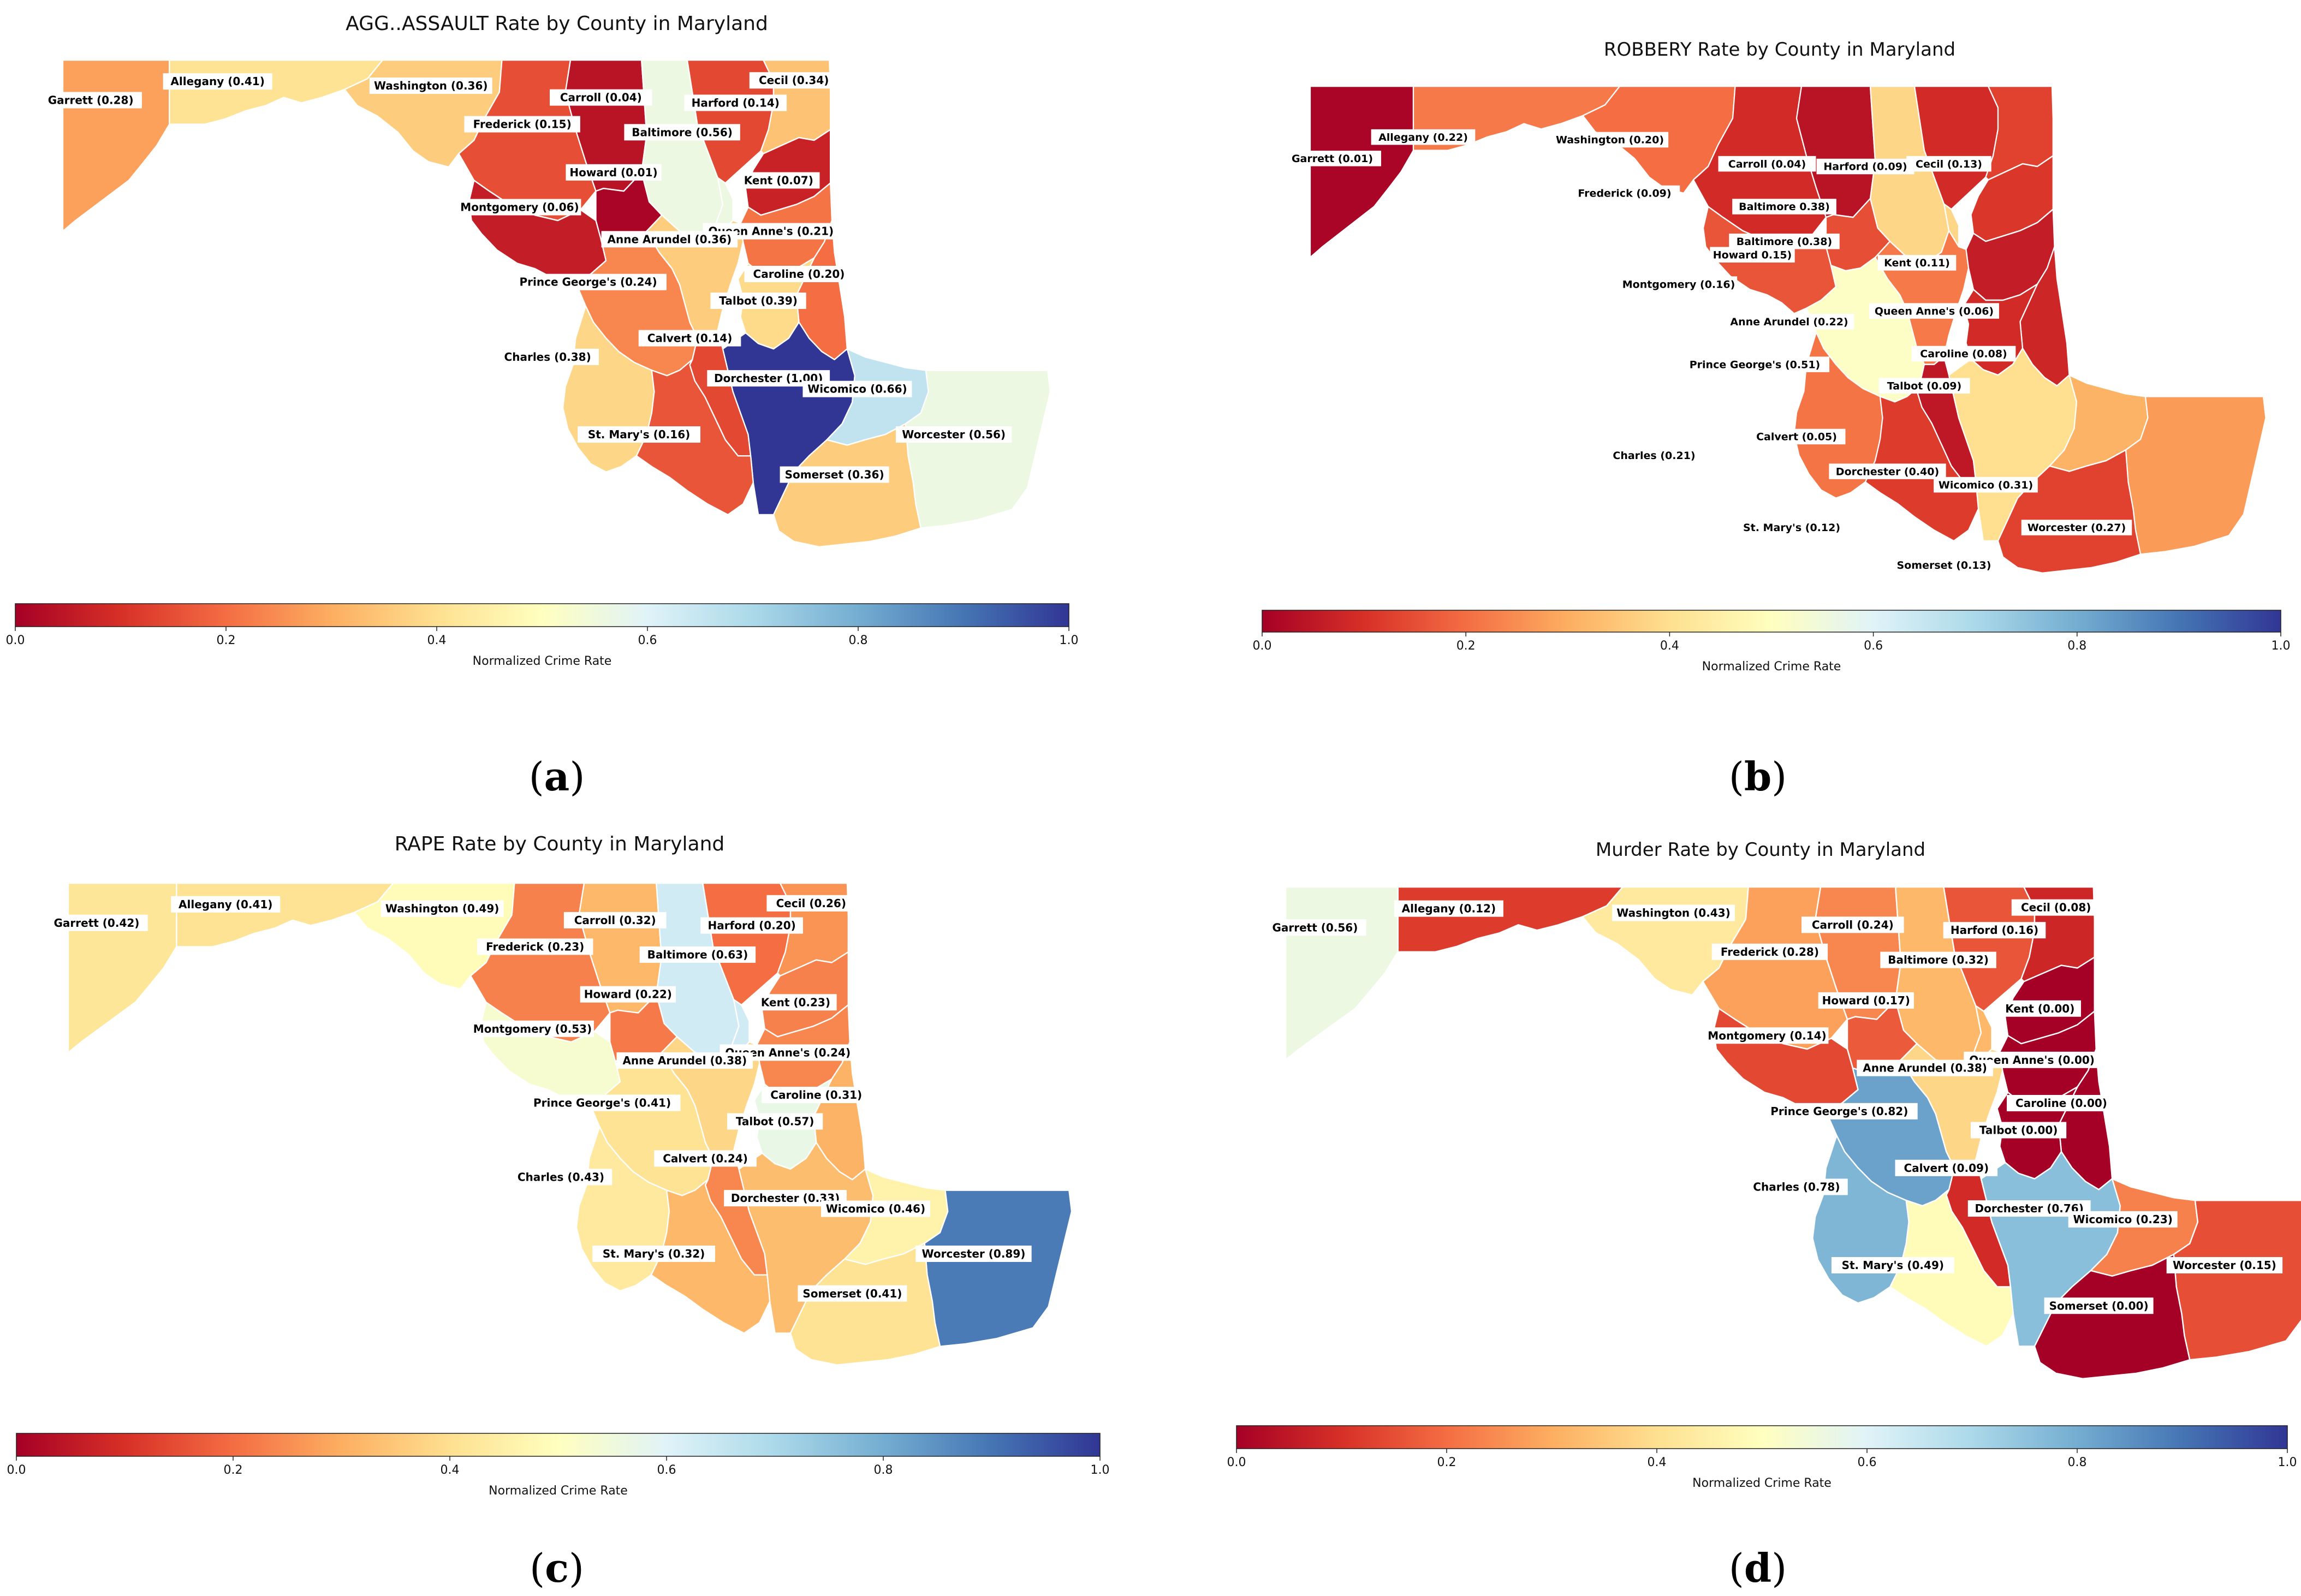  Describe the element at coordinates (2061, 1103) in the screenshot. I see `county-label-caroline: Caroline (0.00)` at that location.